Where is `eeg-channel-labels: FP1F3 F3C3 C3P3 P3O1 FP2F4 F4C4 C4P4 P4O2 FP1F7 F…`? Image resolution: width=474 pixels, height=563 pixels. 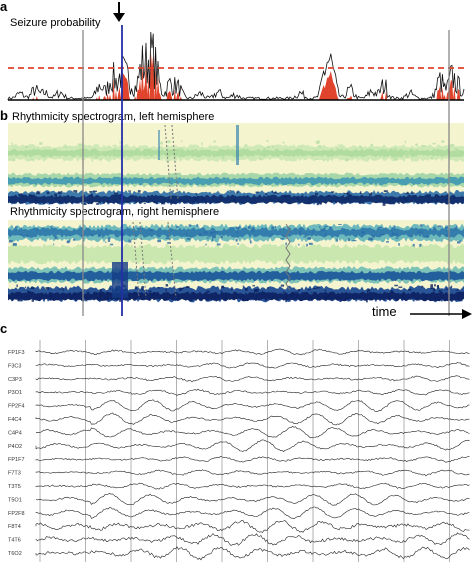 eeg-channel-labels: FP1F3 F3C3 C3P3 P3O1 FP2F4 F4C4 C4P4 P4O2 FP1F7 F… is located at coordinates (16, 453).